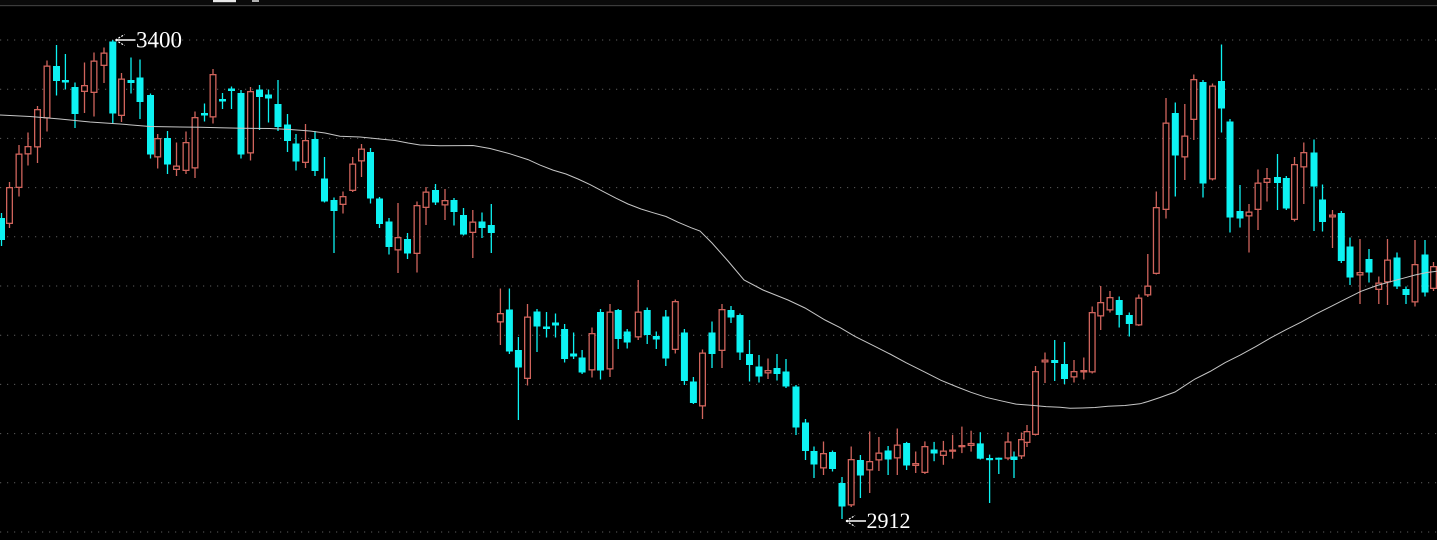 The width and height of the screenshot is (1437, 540). What do you see at coordinates (889, 520) in the screenshot?
I see `svg-text: 2912` at bounding box center [889, 520].